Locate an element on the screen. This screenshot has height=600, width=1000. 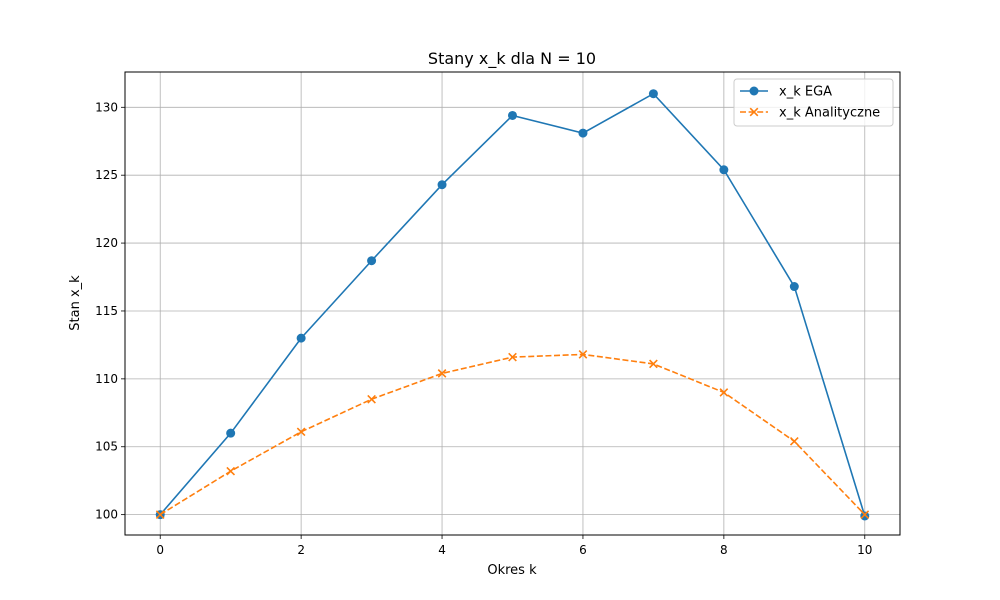
x-tick-label: 0 is located at coordinates (160, 550).